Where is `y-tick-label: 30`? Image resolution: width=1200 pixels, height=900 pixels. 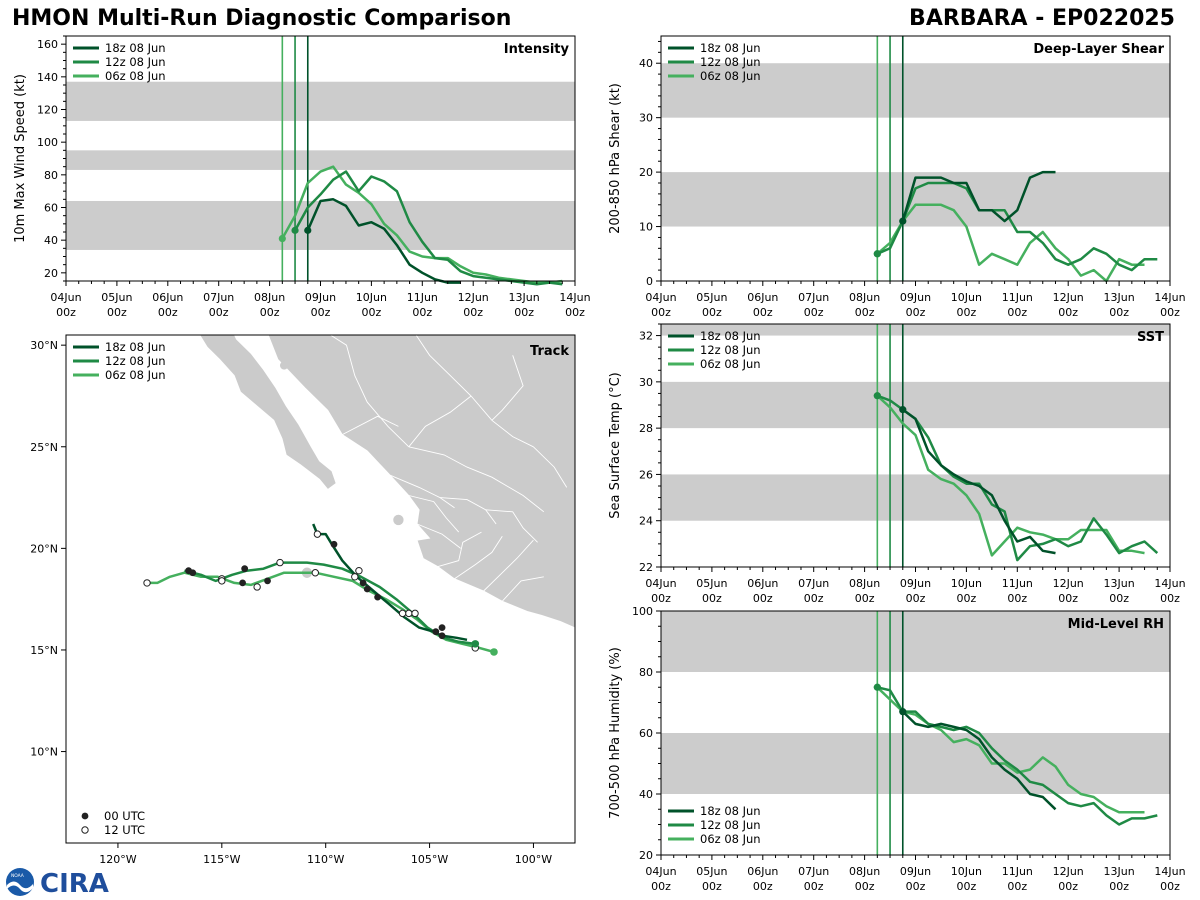
y-tick-label: 30 is located at coordinates (646, 118).